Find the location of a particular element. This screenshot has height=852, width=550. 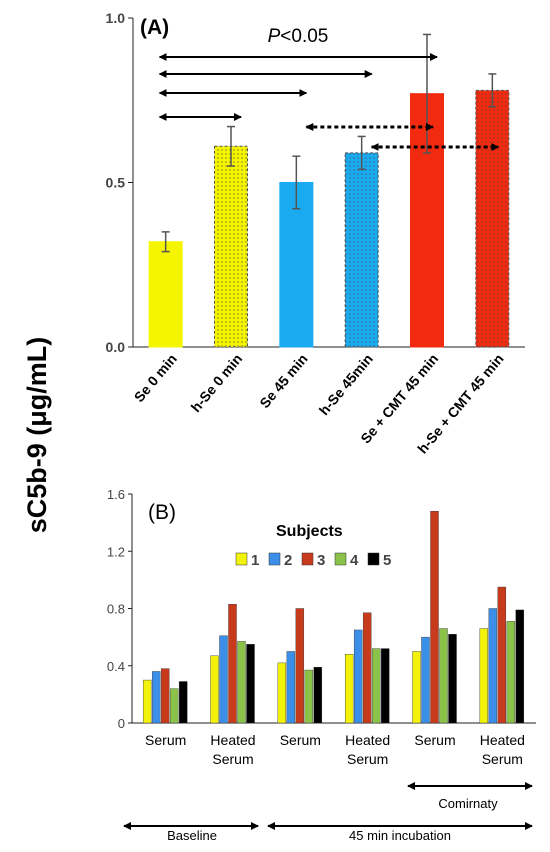

legend-entry-label: 3 is located at coordinates (321, 560).